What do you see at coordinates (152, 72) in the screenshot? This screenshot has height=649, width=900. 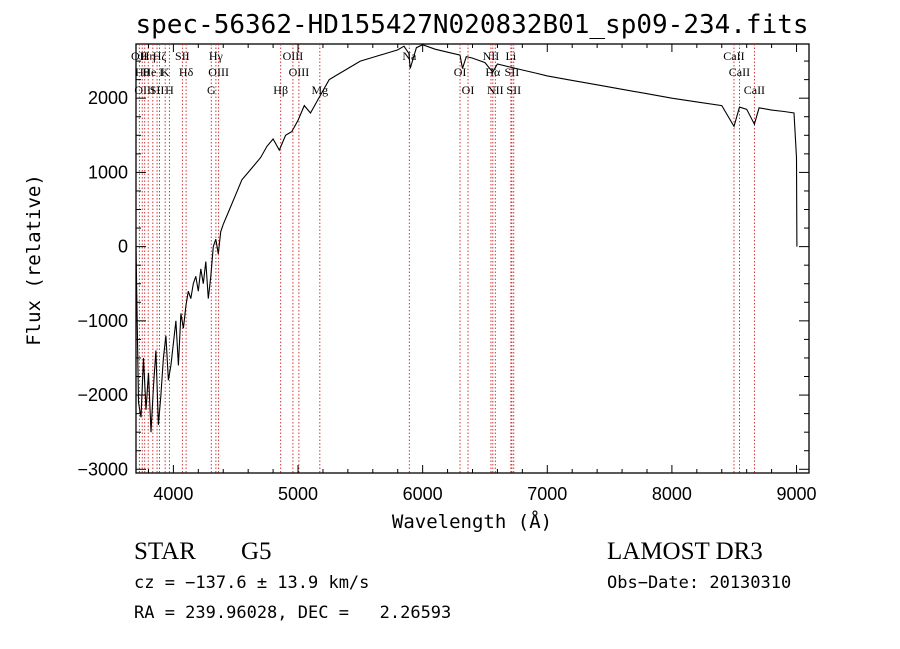 I see `line-marker-label: He I` at bounding box center [152, 72].